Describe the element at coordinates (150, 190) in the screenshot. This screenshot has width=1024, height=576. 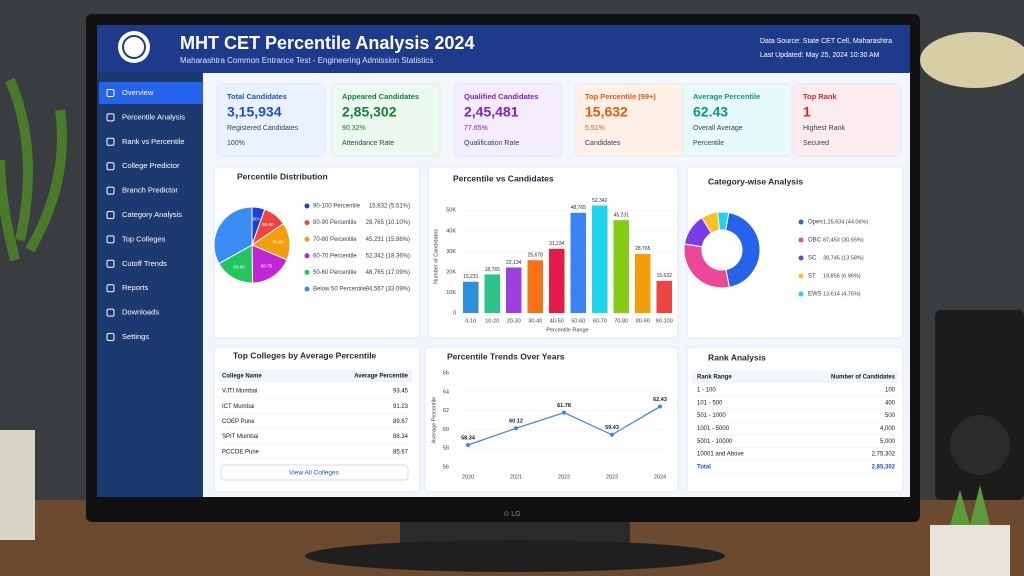
I see `nav-item: Branch Predictor` at that location.